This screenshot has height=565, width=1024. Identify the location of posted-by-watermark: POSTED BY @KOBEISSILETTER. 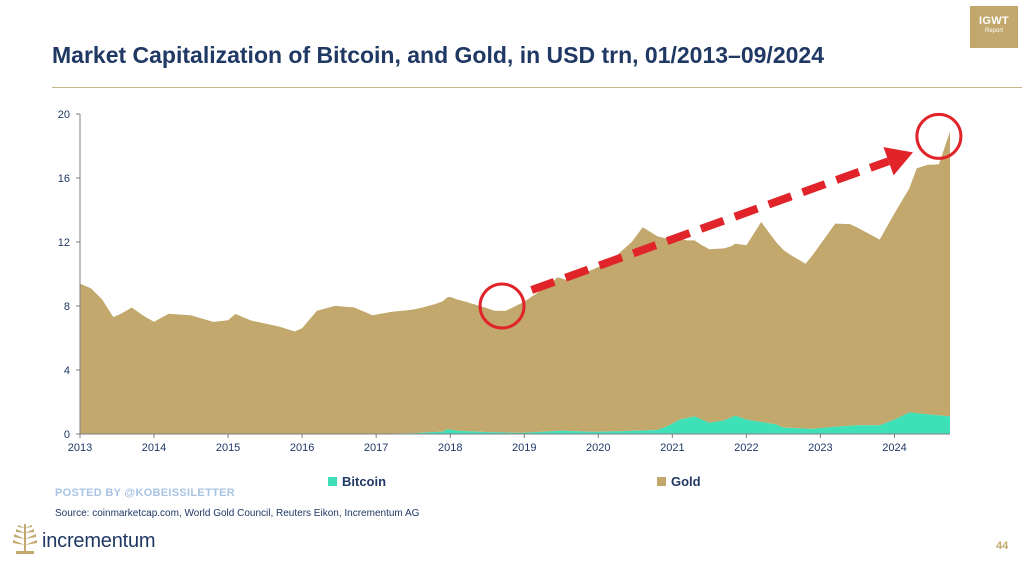
(145, 493).